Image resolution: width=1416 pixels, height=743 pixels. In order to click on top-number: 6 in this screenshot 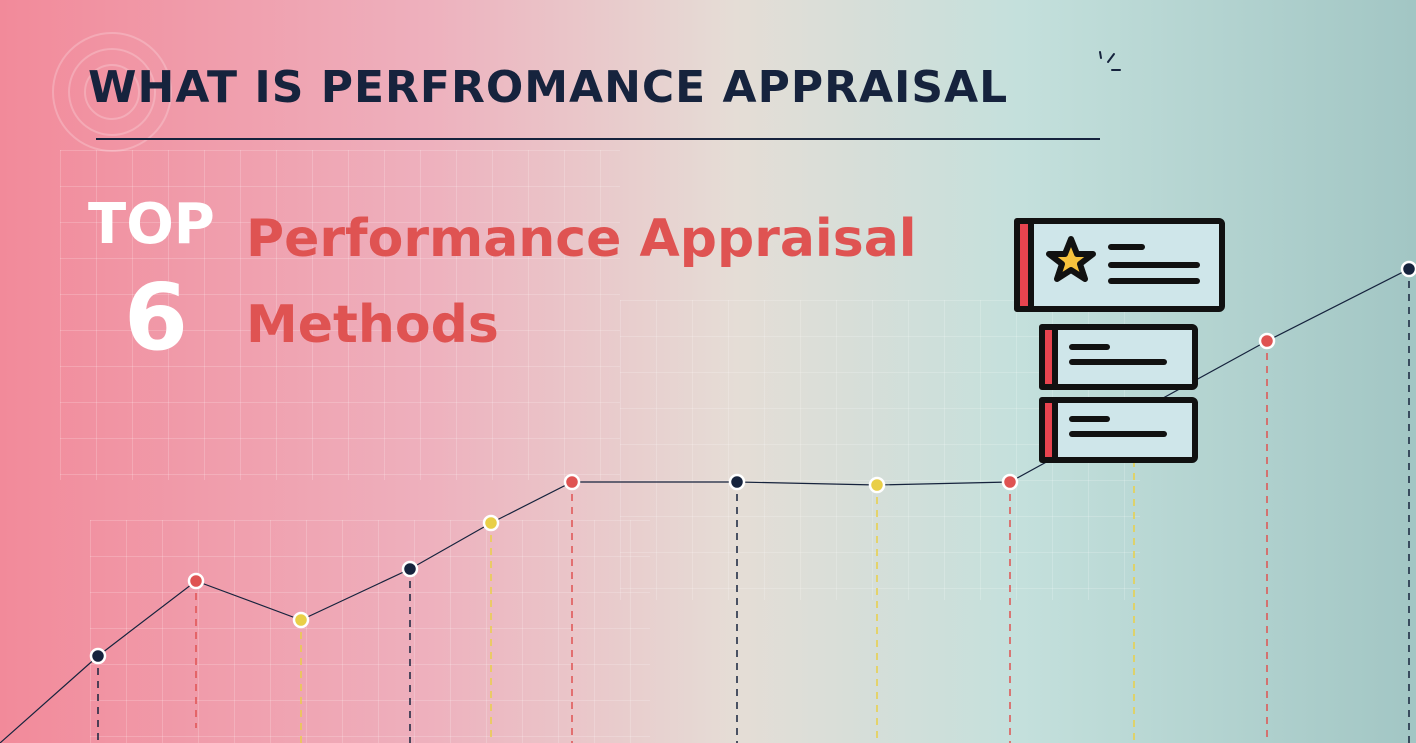, I will do `click(156, 317)`.